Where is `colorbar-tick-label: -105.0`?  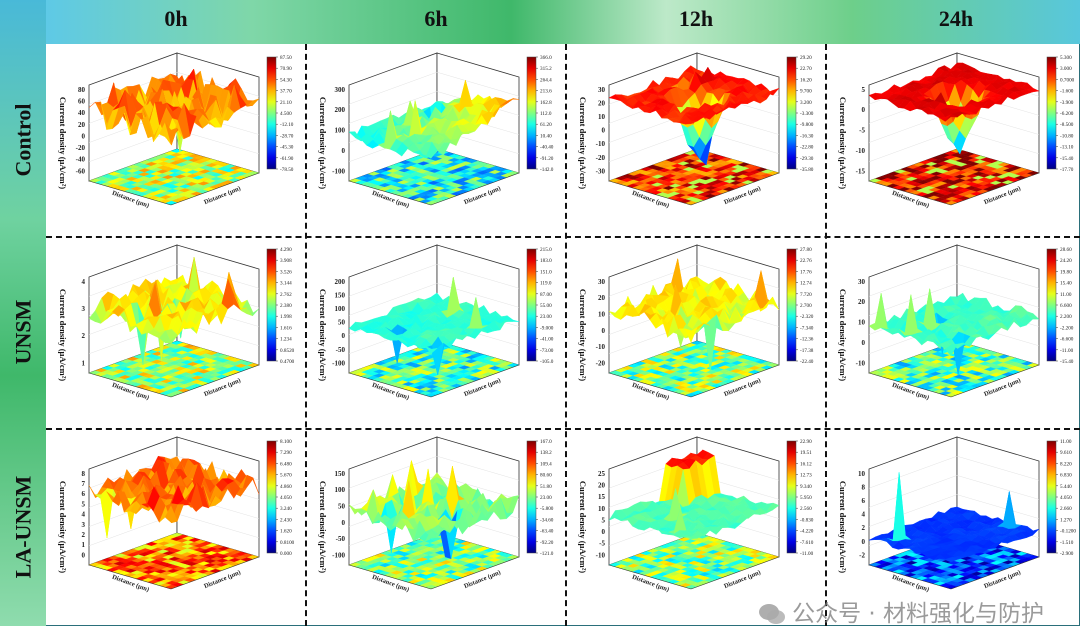
colorbar-tick-label: -105.0 is located at coordinates (547, 362).